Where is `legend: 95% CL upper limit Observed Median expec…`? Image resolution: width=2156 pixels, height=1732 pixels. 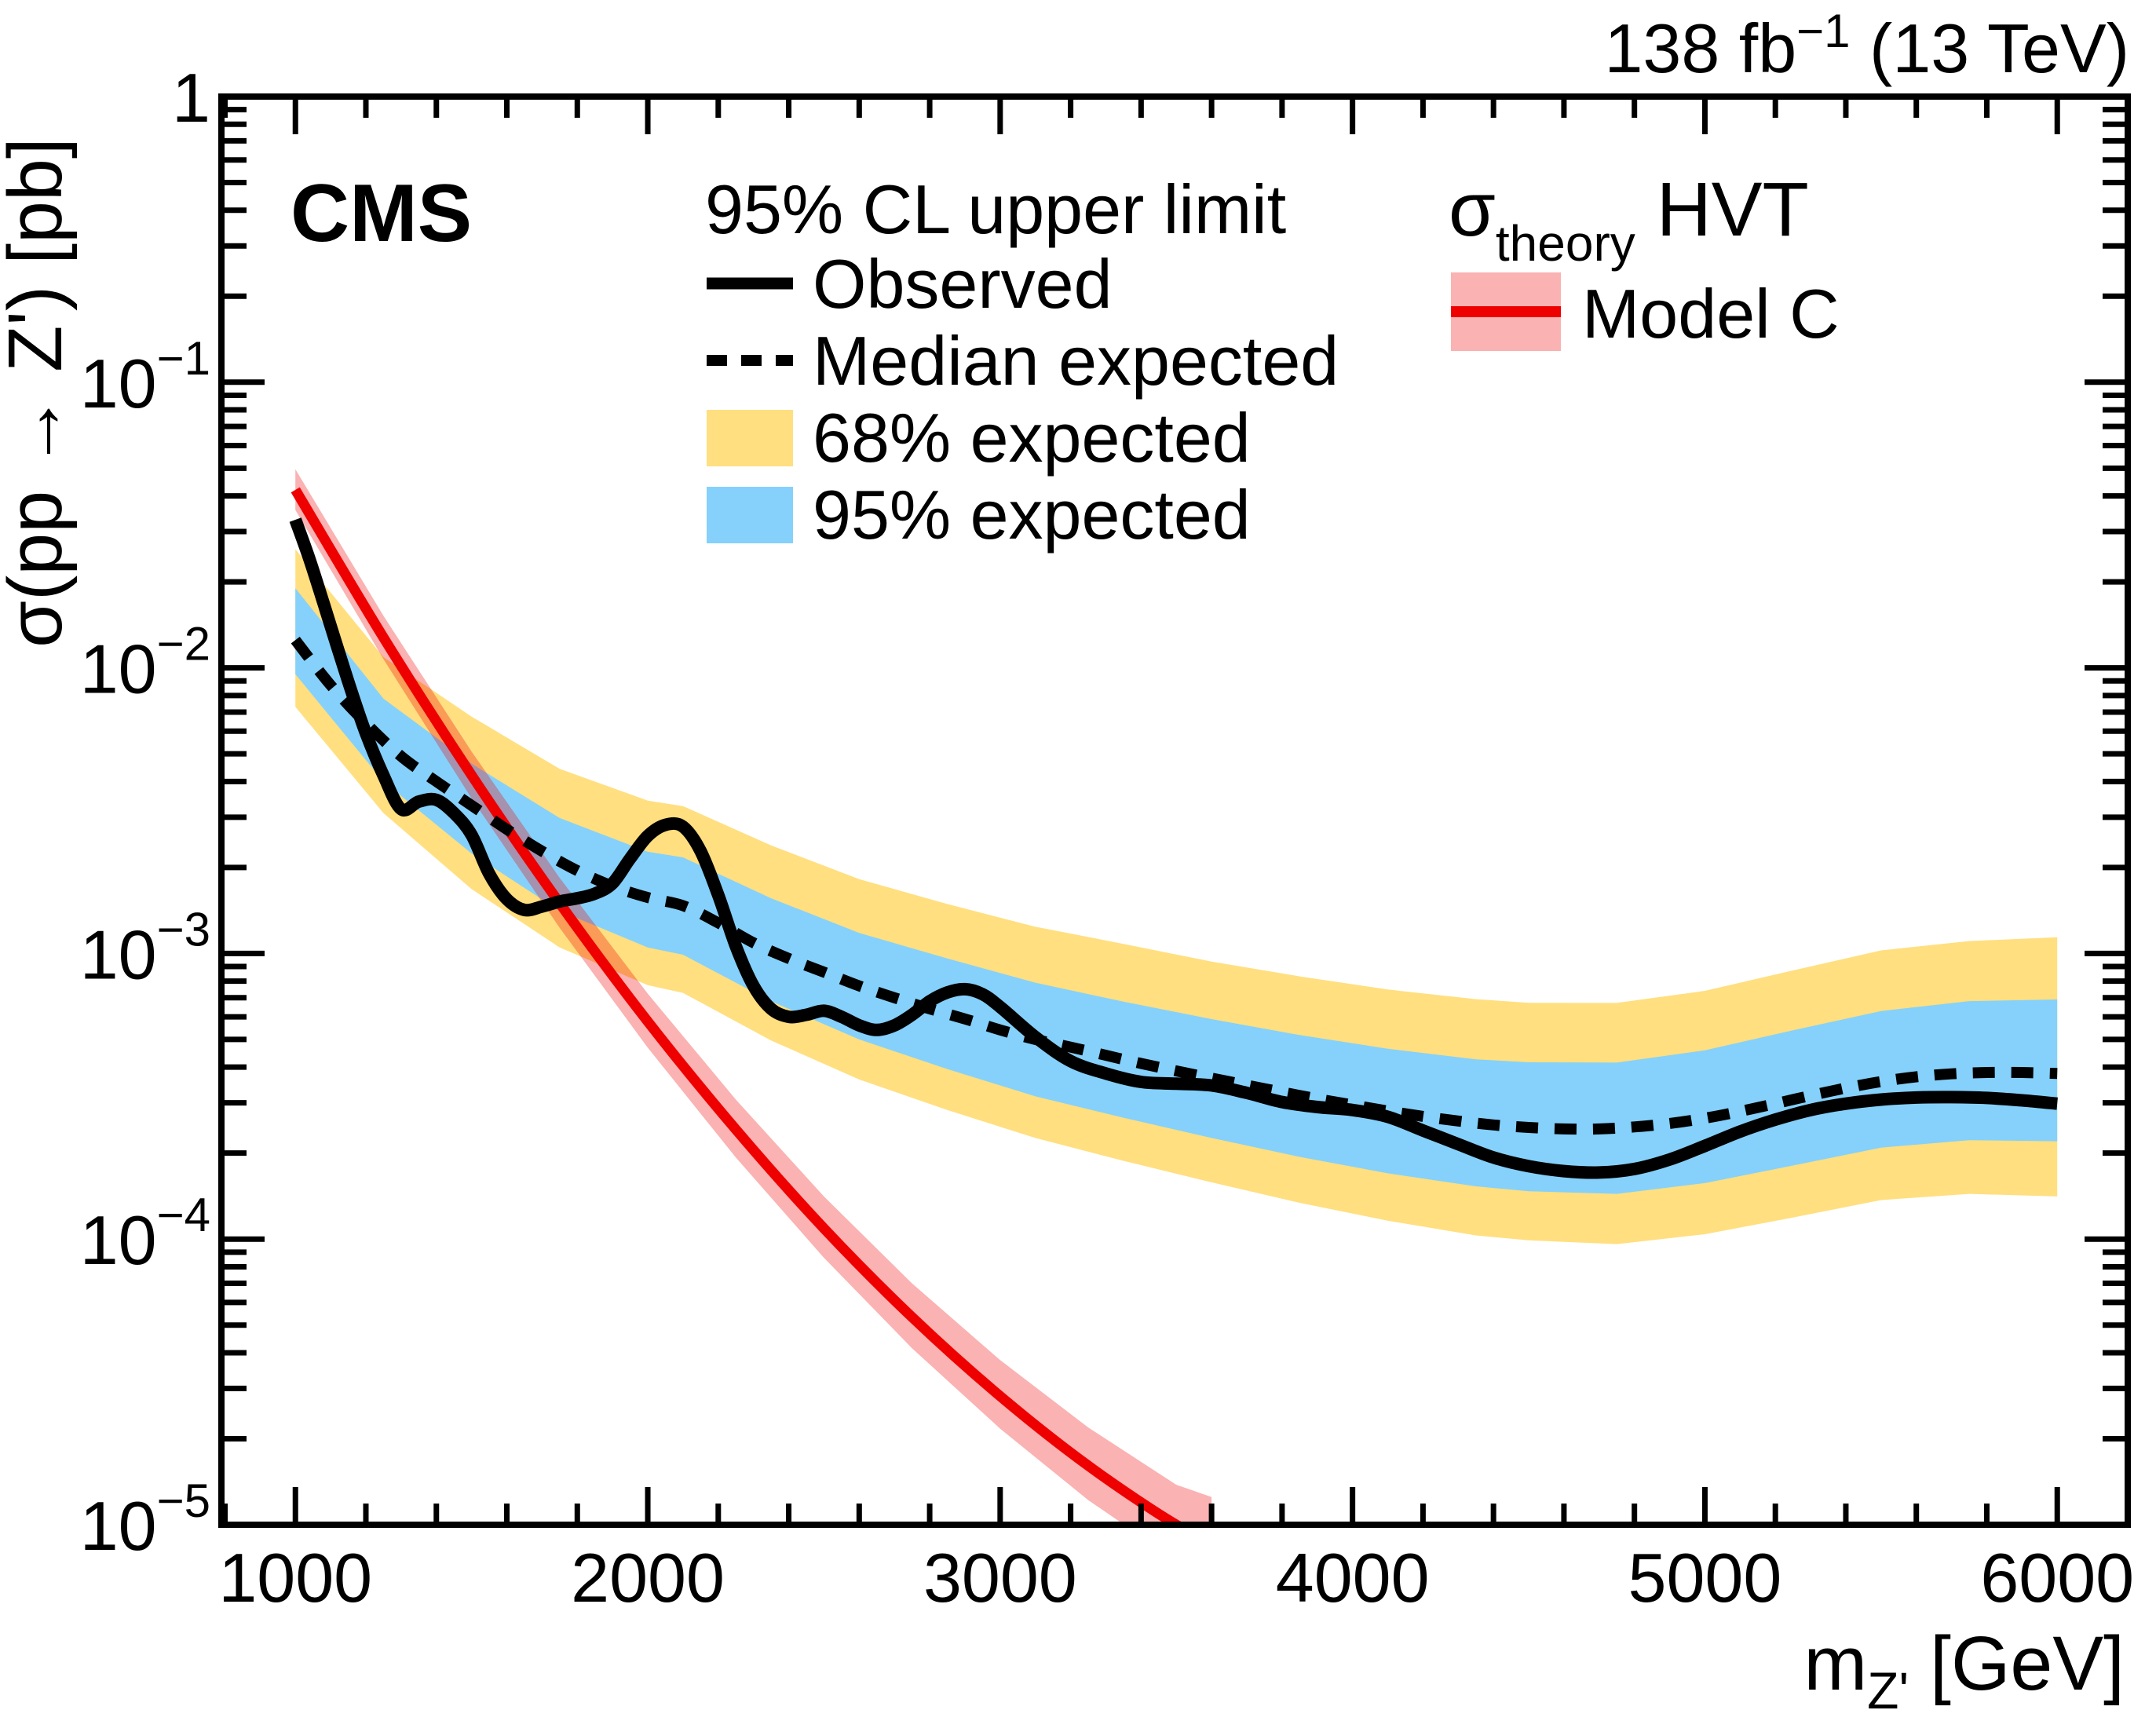 legend: 95% CL upper limit Observed Median expec… is located at coordinates (1272, 360).